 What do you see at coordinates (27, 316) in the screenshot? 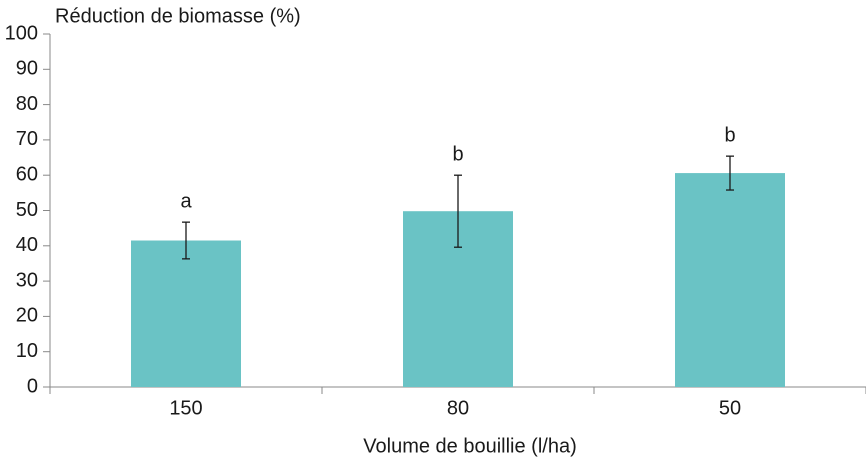
I see `y-tick-label: 20` at bounding box center [27, 316].